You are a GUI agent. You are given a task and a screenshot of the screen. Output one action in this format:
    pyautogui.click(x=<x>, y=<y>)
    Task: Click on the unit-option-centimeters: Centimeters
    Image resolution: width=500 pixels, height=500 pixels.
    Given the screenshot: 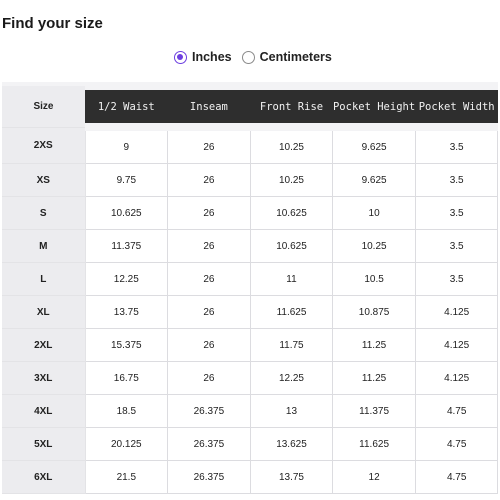 What is the action you would take?
    pyautogui.click(x=286, y=57)
    